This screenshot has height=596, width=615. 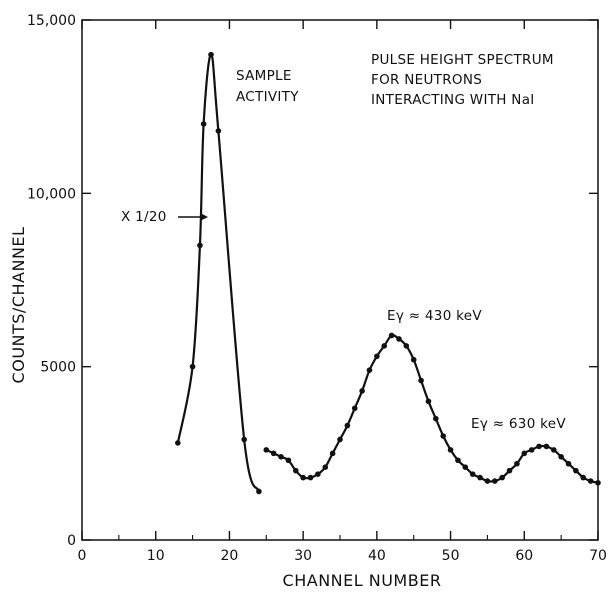 What do you see at coordinates (193, 217) in the screenshot?
I see `scale-arrow` at bounding box center [193, 217].